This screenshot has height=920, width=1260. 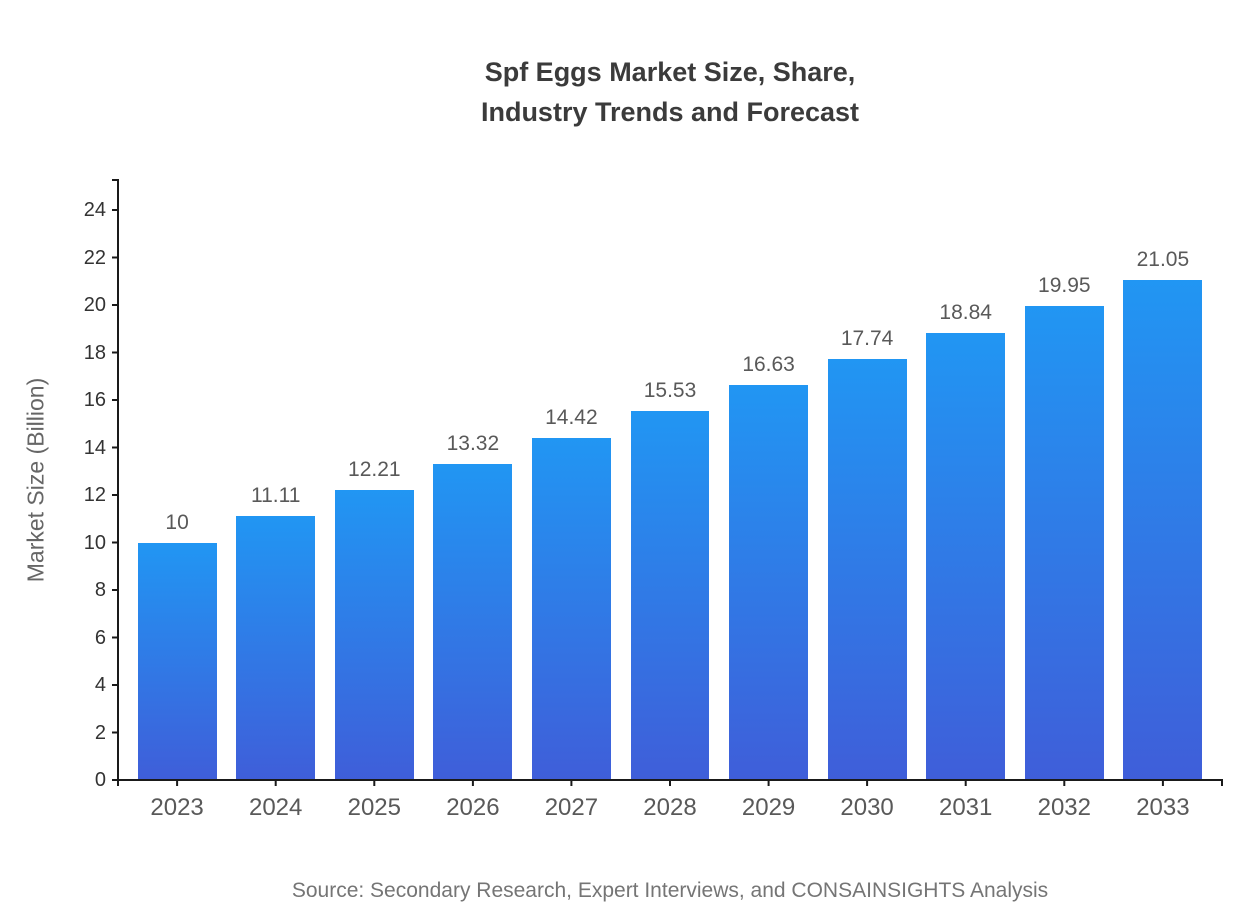 I want to click on x-tick-label: 2027, so click(x=571, y=807).